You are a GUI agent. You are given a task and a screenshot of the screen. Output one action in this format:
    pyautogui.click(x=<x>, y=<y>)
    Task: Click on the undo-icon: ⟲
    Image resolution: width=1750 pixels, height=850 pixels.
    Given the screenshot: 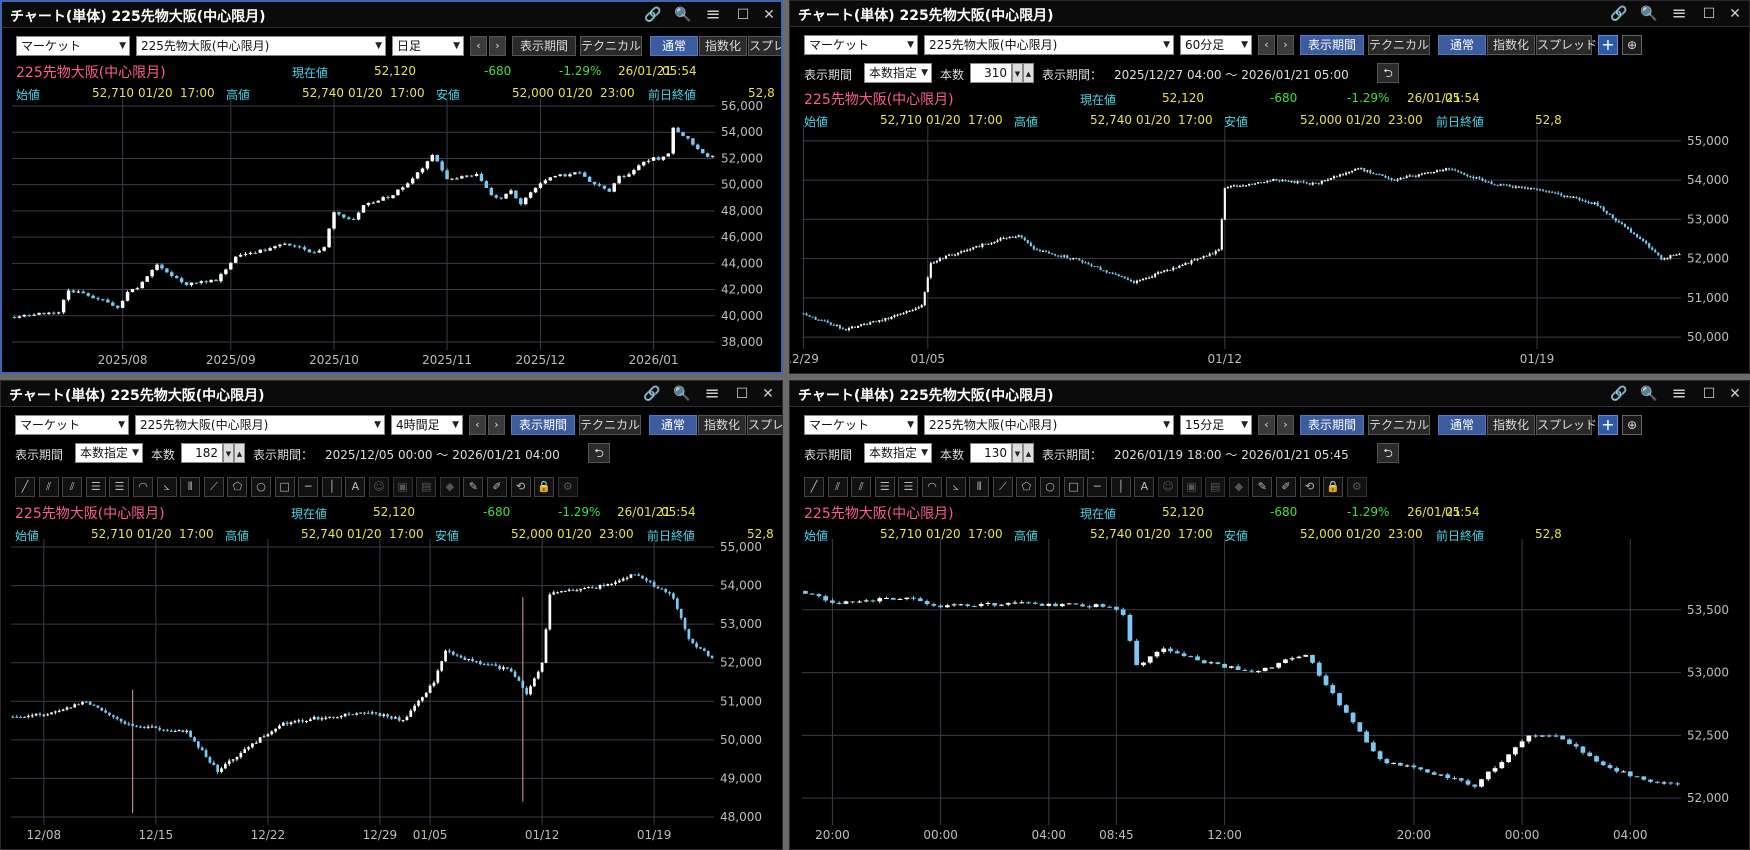 What is the action you would take?
    pyautogui.click(x=520, y=487)
    